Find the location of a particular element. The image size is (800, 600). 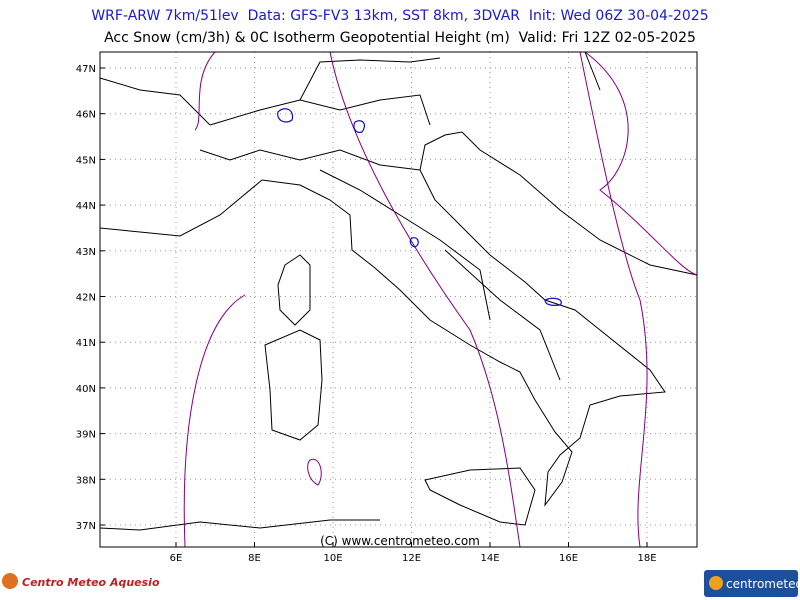

copyright: (C) www.centrometeo.com is located at coordinates (400, 541).